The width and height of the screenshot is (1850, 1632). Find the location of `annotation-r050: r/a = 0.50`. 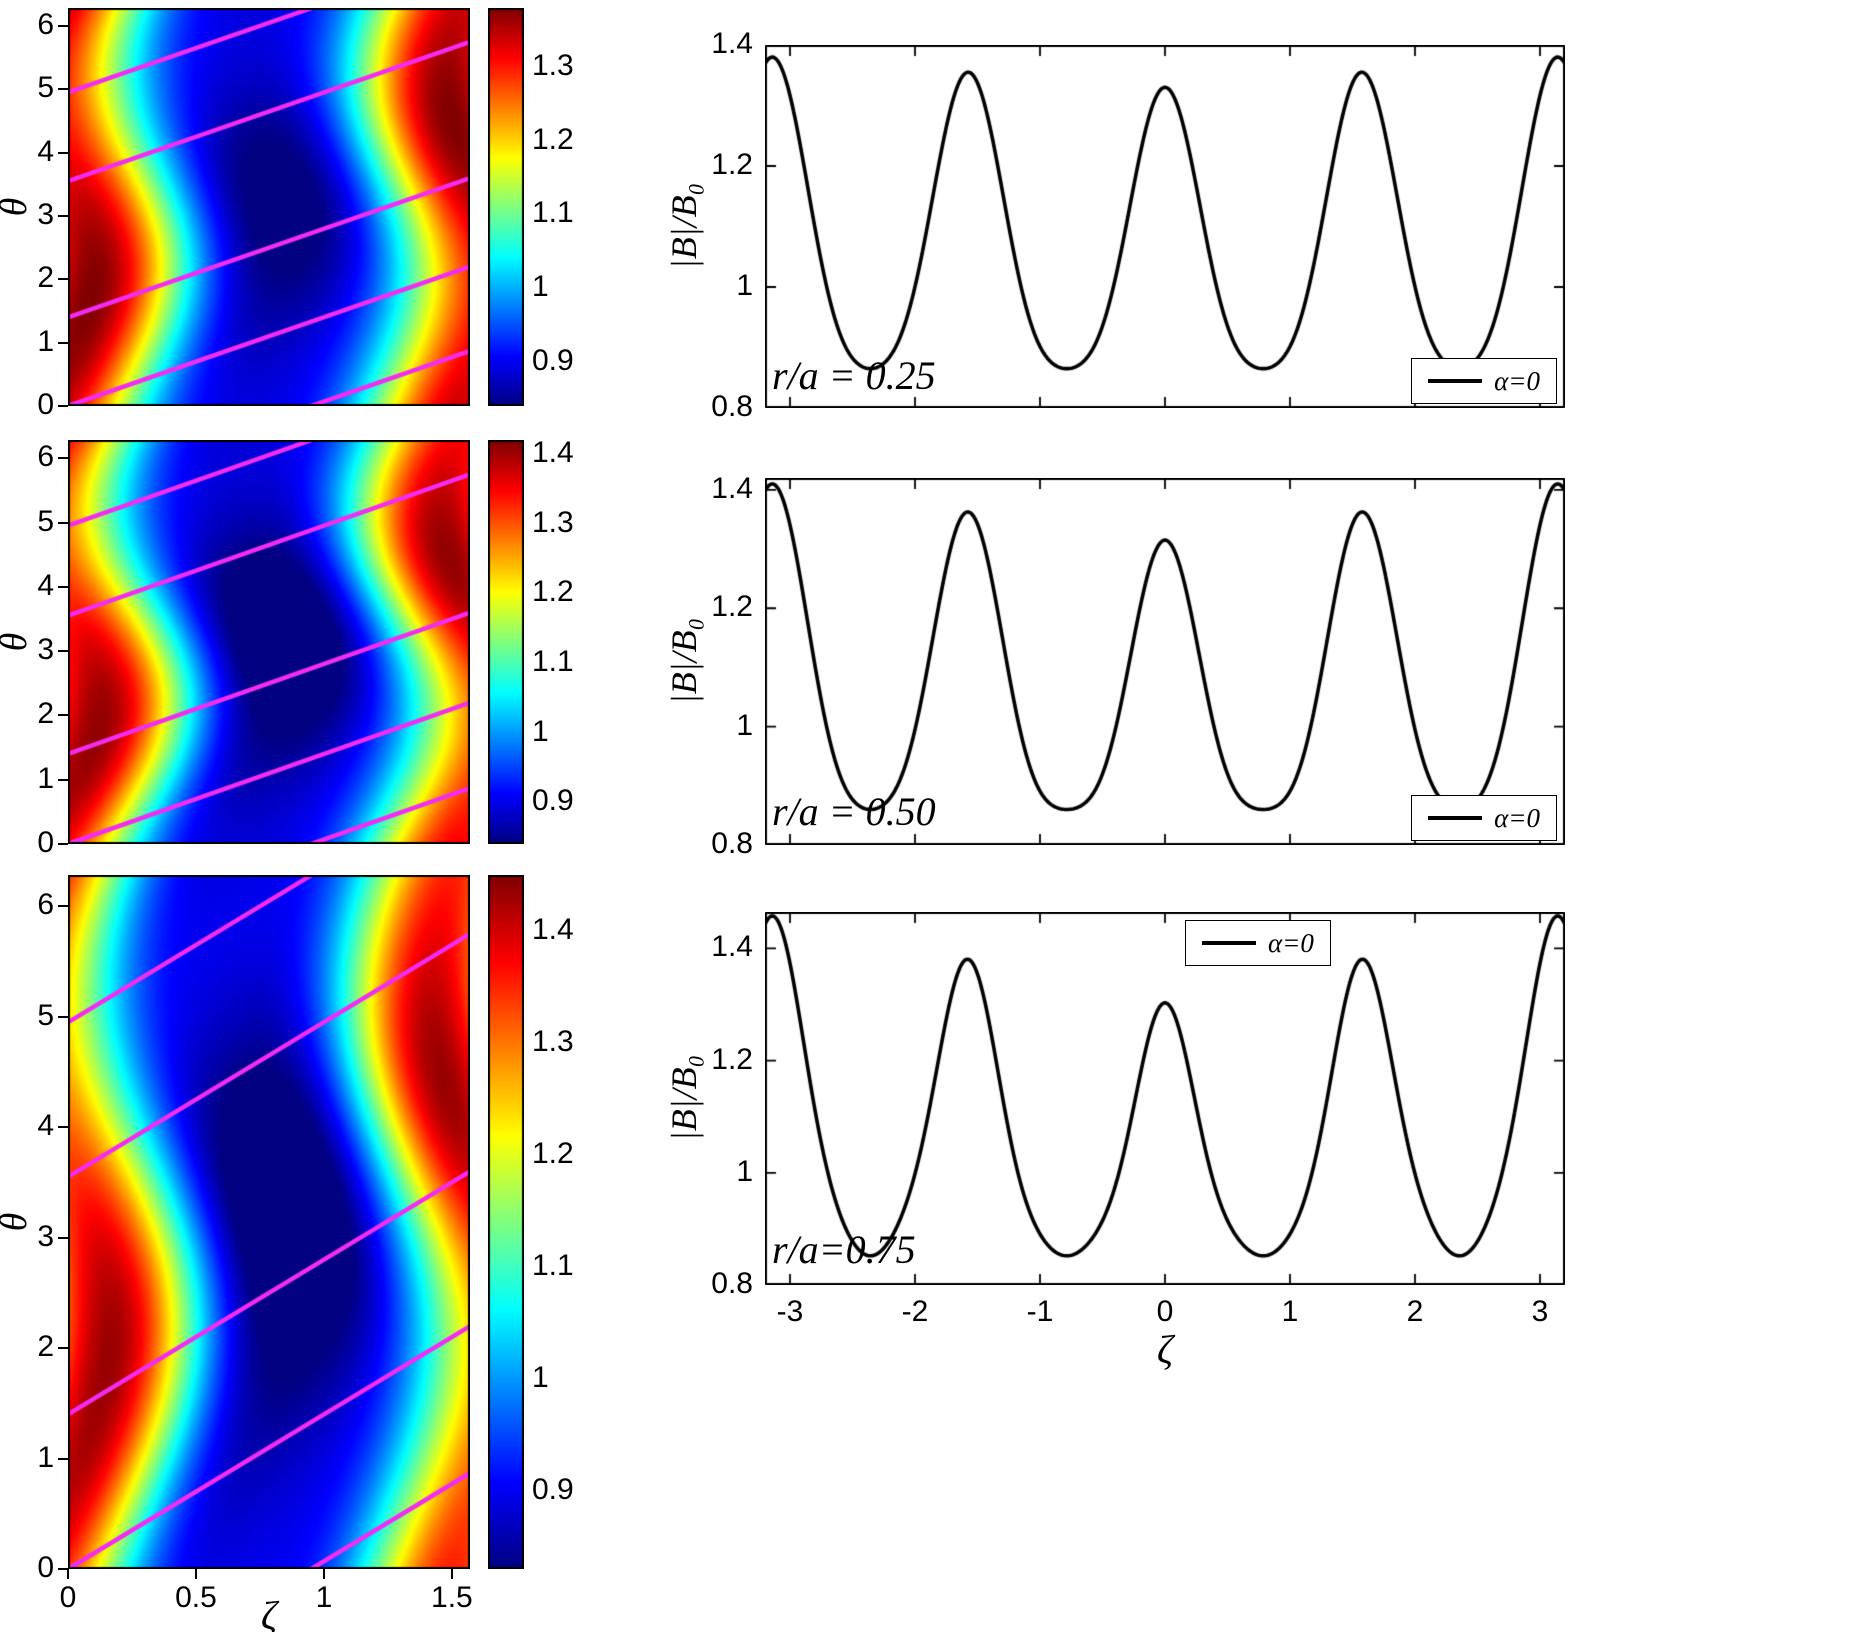

annotation-r050: r/a = 0.50 is located at coordinates (854, 811).